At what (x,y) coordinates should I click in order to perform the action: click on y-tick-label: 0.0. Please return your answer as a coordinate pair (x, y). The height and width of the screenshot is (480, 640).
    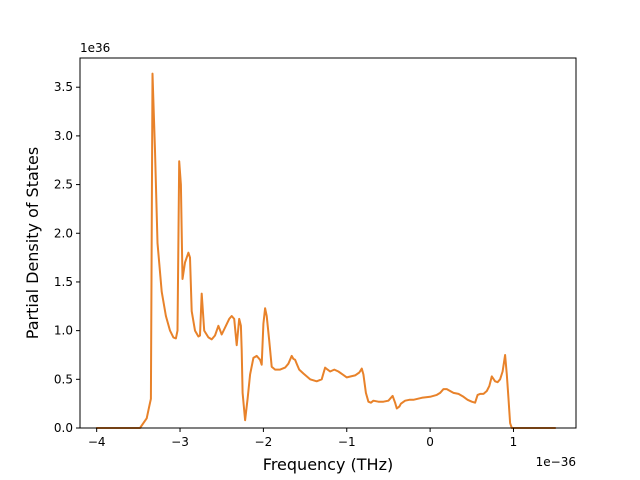
    Looking at the image, I should click on (63, 428).